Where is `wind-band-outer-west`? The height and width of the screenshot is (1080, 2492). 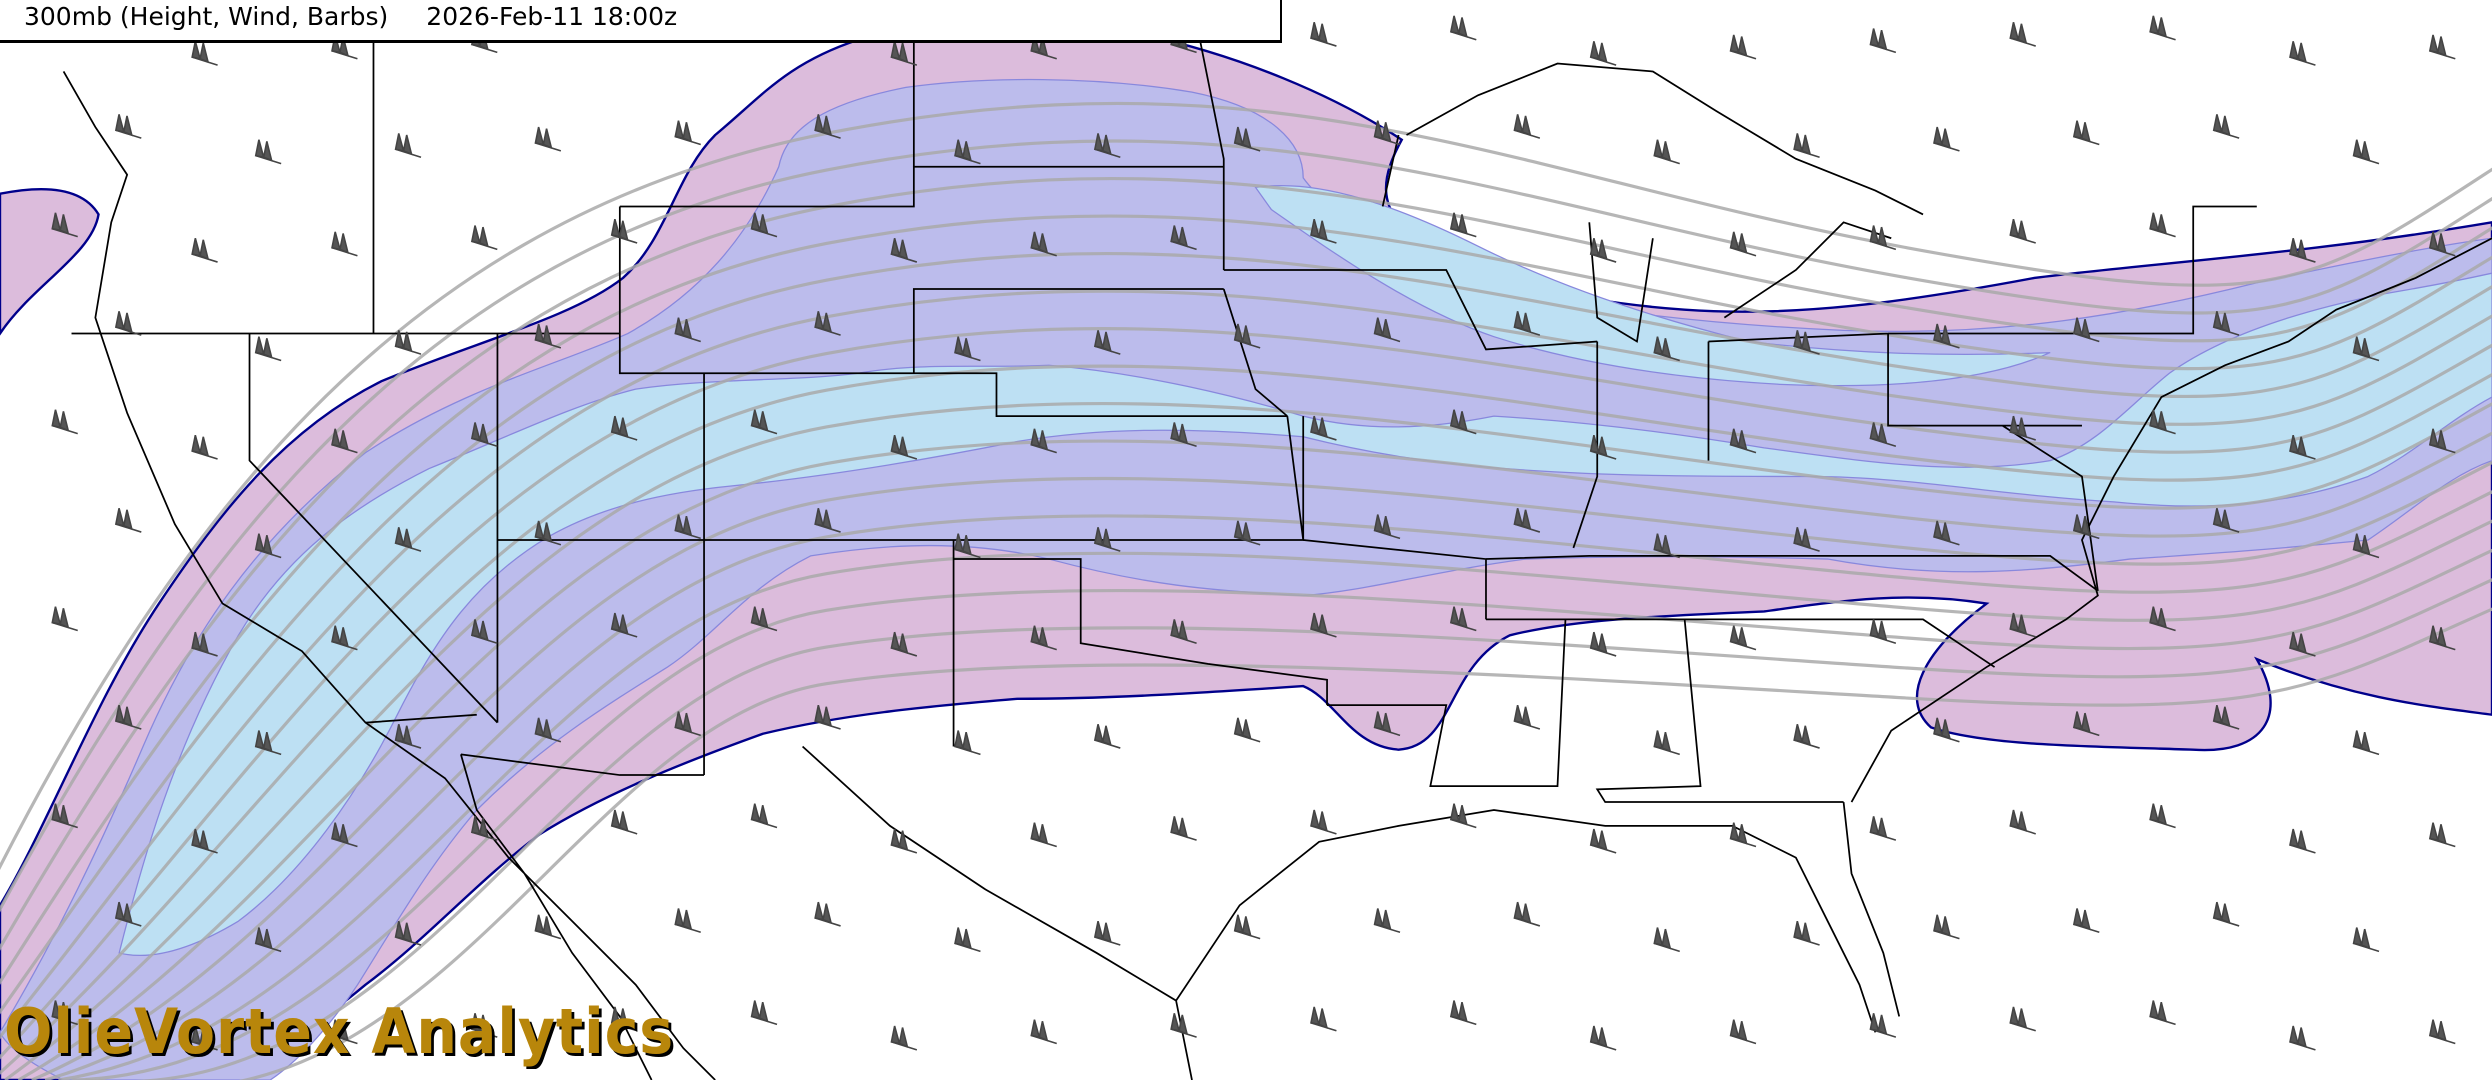 wind-band-outer-west is located at coordinates (50, 261).